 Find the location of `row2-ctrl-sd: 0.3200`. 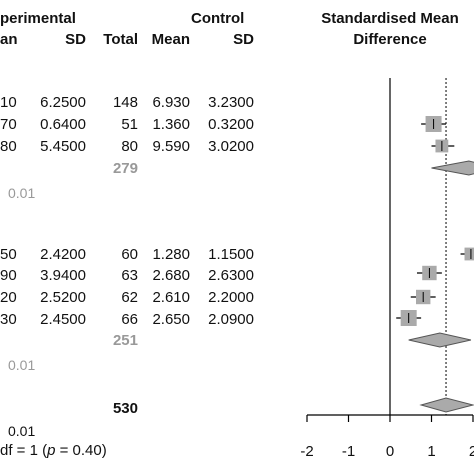

row2-ctrl-sd: 0.3200 is located at coordinates (231, 124).